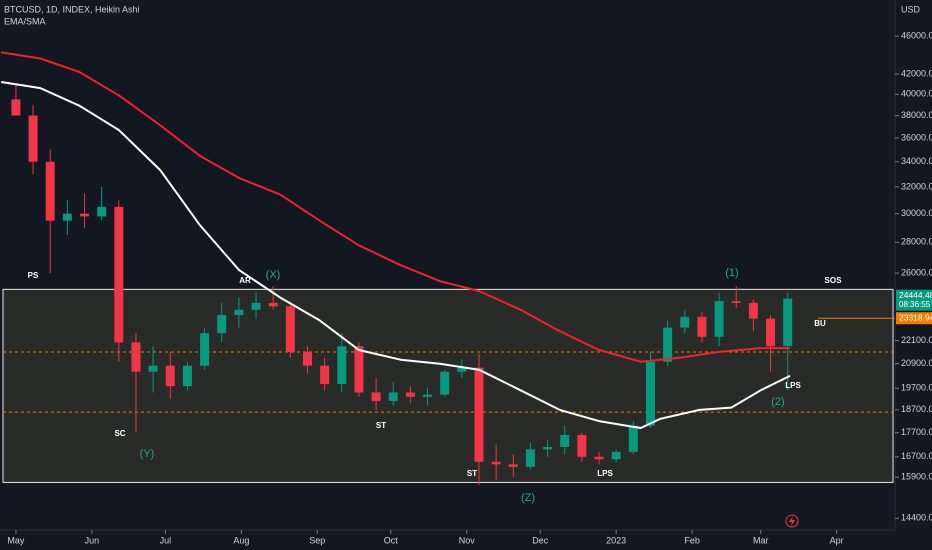 The width and height of the screenshot is (932, 550). What do you see at coordinates (16, 540) in the screenshot?
I see `x-tick-label: May` at bounding box center [16, 540].